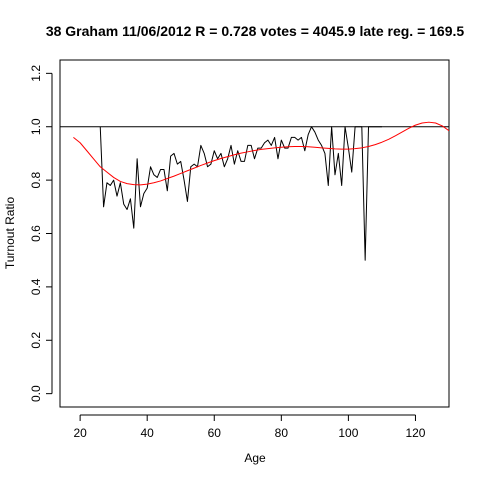 The image size is (480, 480). What do you see at coordinates (36, 126) in the screenshot?
I see `y-tick-label: 1.0` at bounding box center [36, 126].